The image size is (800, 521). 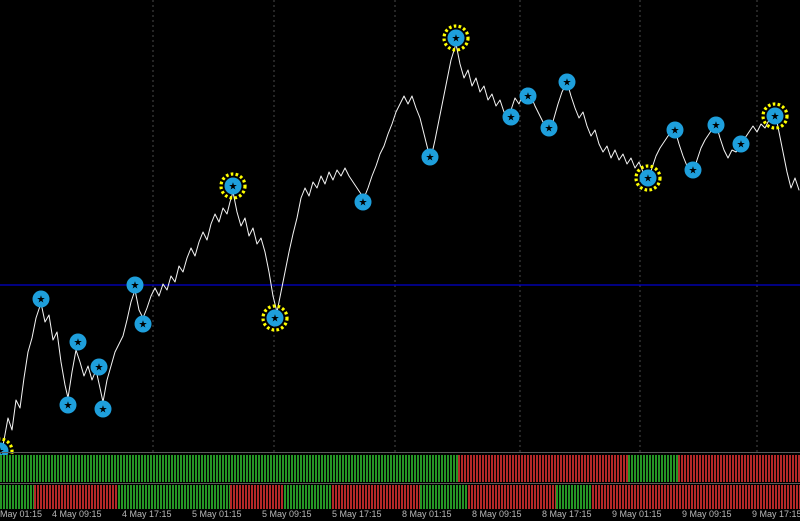 What do you see at coordinates (287, 514) in the screenshot?
I see `time-axis-label: 5 May 09:15` at bounding box center [287, 514].